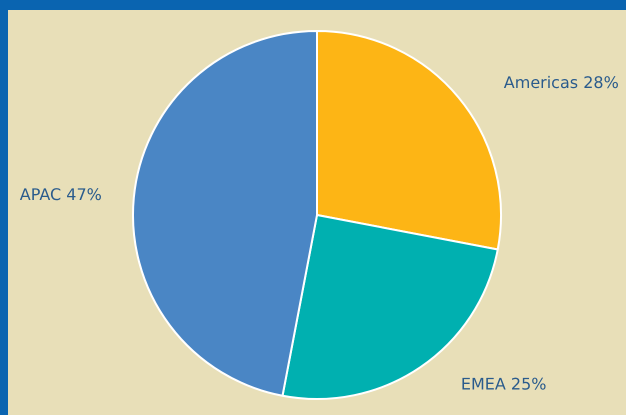 Image resolution: width=626 pixels, height=415 pixels. What do you see at coordinates (503, 384) in the screenshot?
I see `slice-label: EMEA 25%` at bounding box center [503, 384].